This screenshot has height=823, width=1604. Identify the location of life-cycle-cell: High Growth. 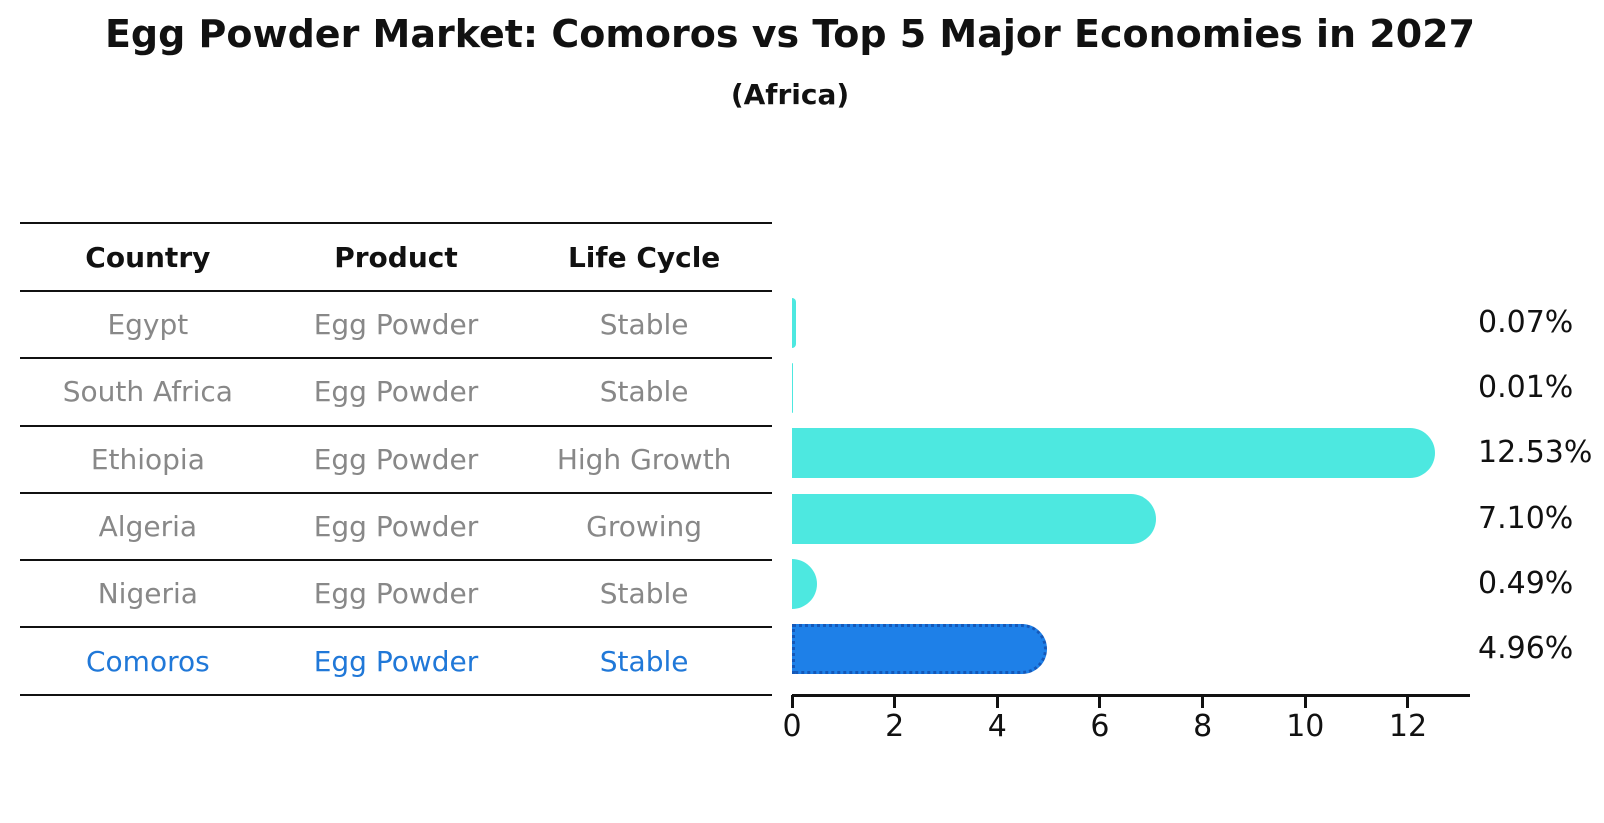
(644, 459).